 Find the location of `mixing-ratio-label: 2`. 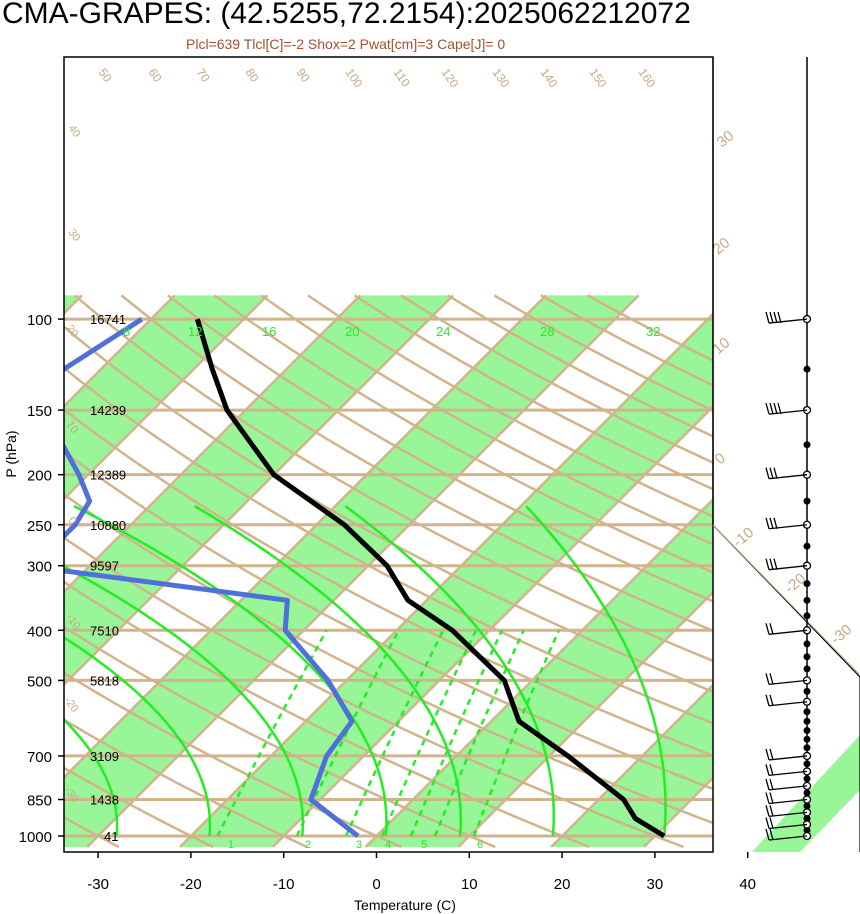

mixing-ratio-label: 2 is located at coordinates (308, 845).